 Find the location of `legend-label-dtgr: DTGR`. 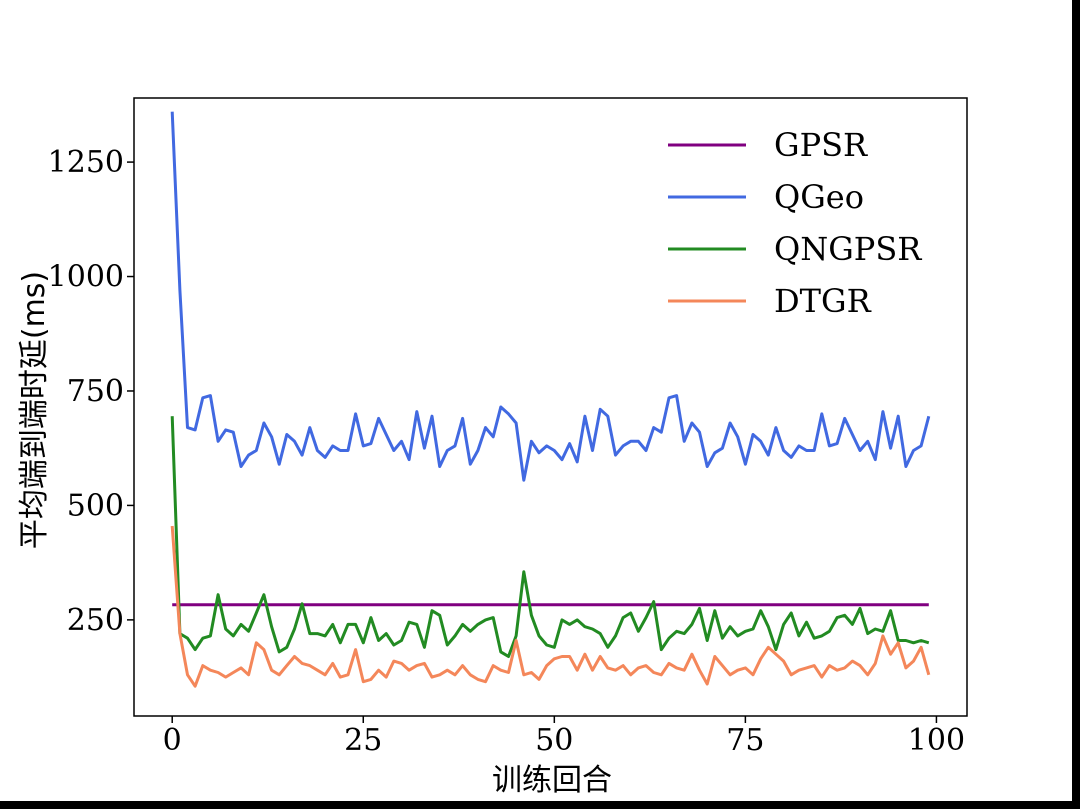

legend-label-dtgr: DTGR is located at coordinates (823, 301).